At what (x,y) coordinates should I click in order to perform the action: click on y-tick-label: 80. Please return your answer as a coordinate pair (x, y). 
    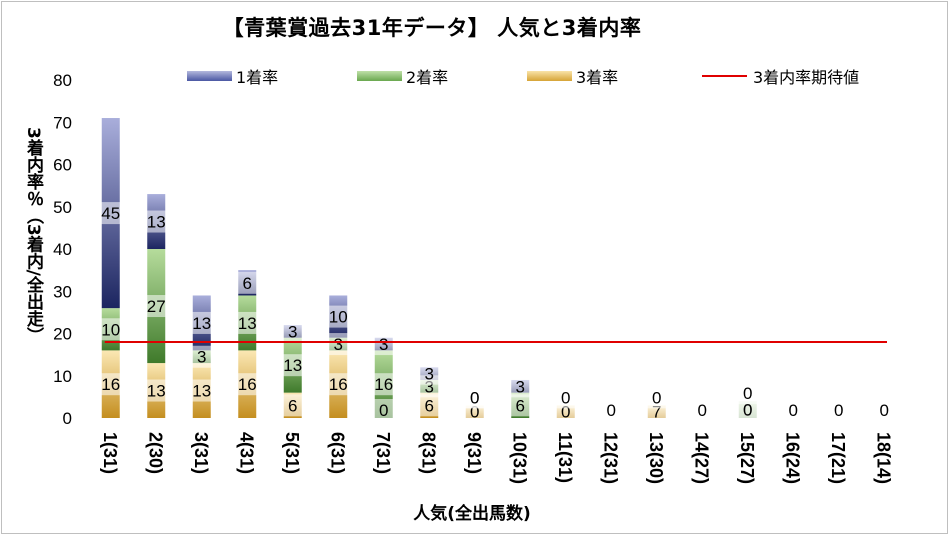
    Looking at the image, I should click on (62, 80).